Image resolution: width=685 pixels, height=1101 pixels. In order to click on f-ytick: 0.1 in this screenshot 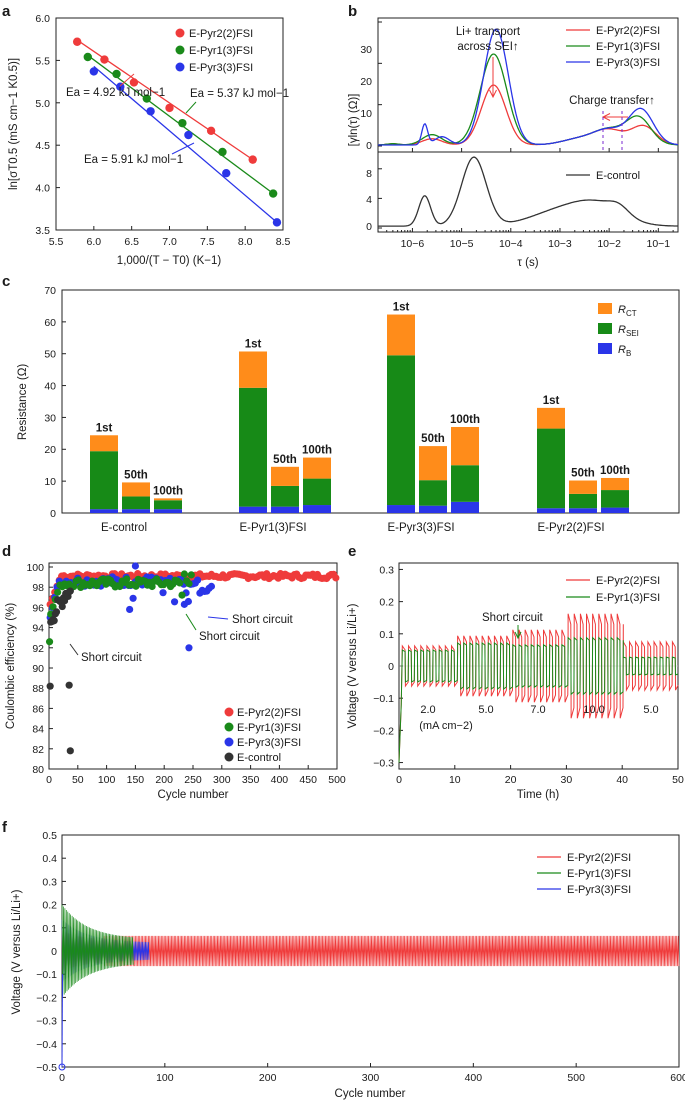, I will do `click(49, 929)`.